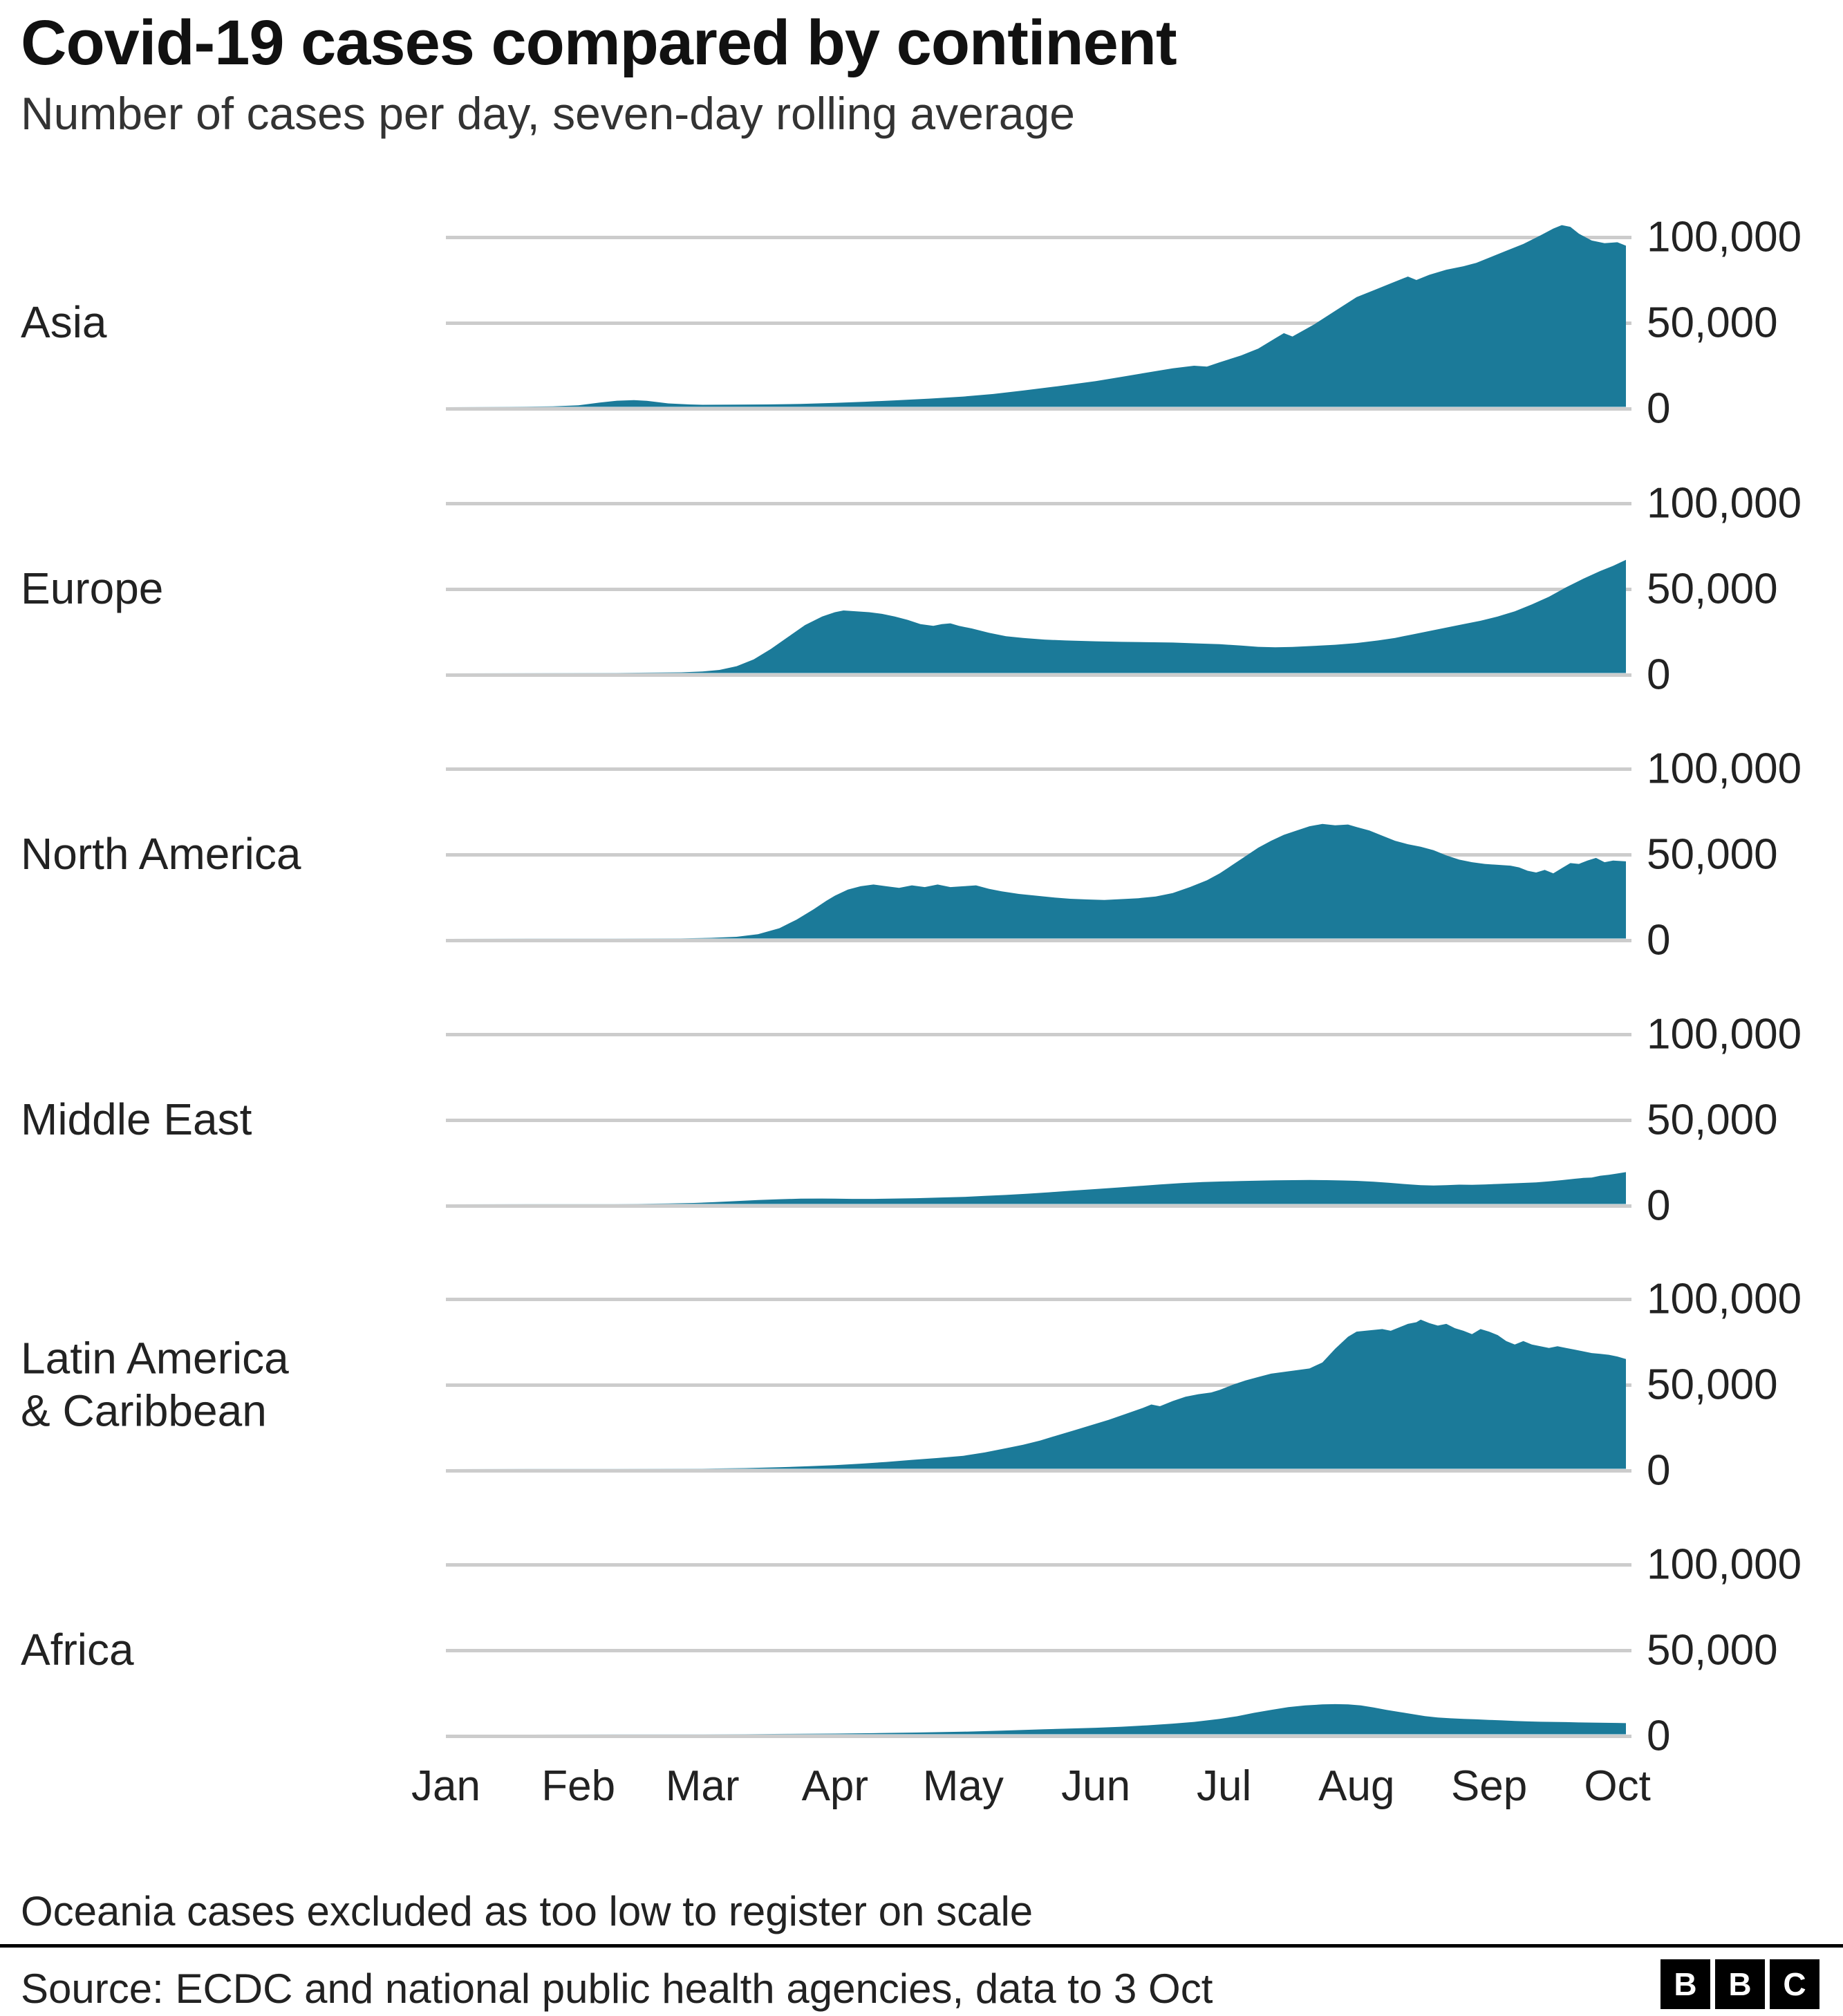 This screenshot has height=2016, width=1843. What do you see at coordinates (1724, 237) in the screenshot?
I see `y-axis-label-asia-100000: 100,000` at bounding box center [1724, 237].